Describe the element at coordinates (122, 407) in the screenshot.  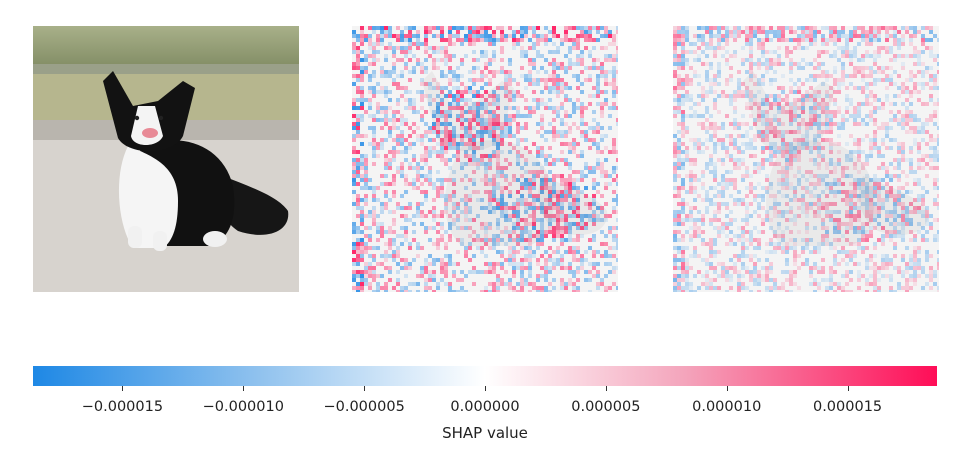
I see `colorbar-tick-label: −0.000015` at that location.